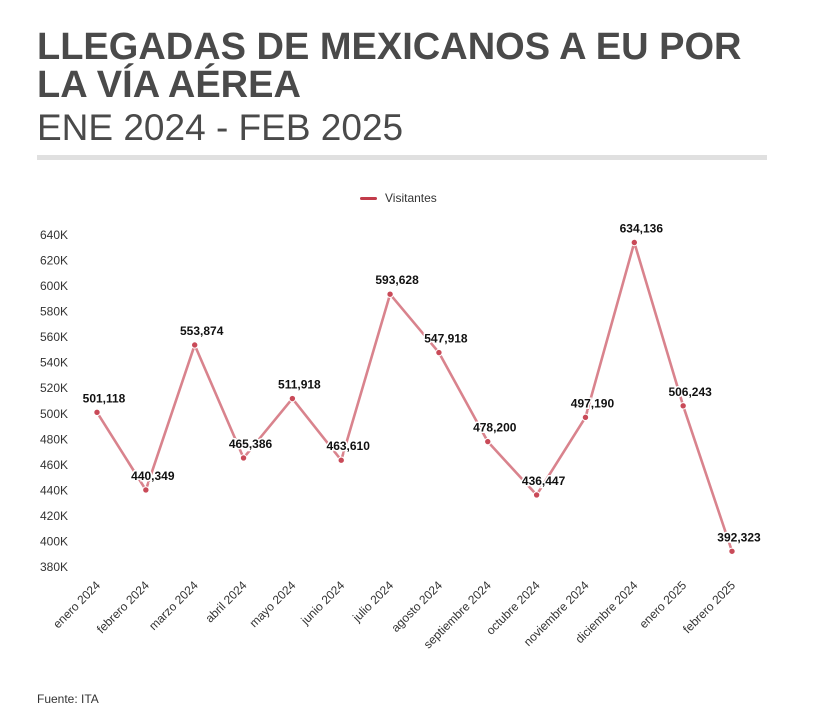 The width and height of the screenshot is (822, 715). Describe the element at coordinates (202, 331) in the screenshot. I see `data-label: 553,874` at that location.